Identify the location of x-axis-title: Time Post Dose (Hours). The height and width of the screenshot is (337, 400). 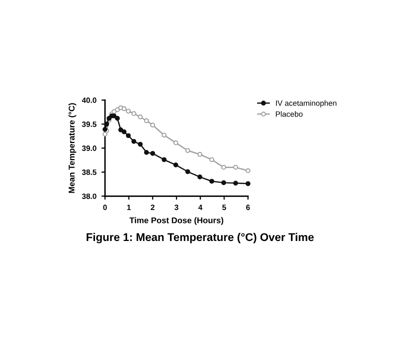
(176, 221).